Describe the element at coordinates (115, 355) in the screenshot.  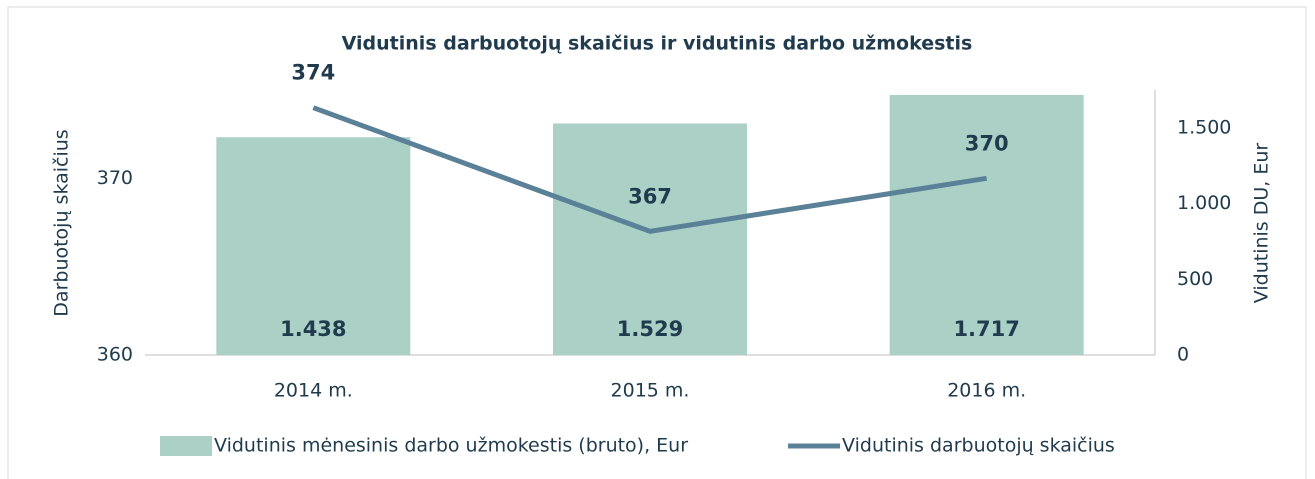
I see `y-tick-label: 360` at that location.